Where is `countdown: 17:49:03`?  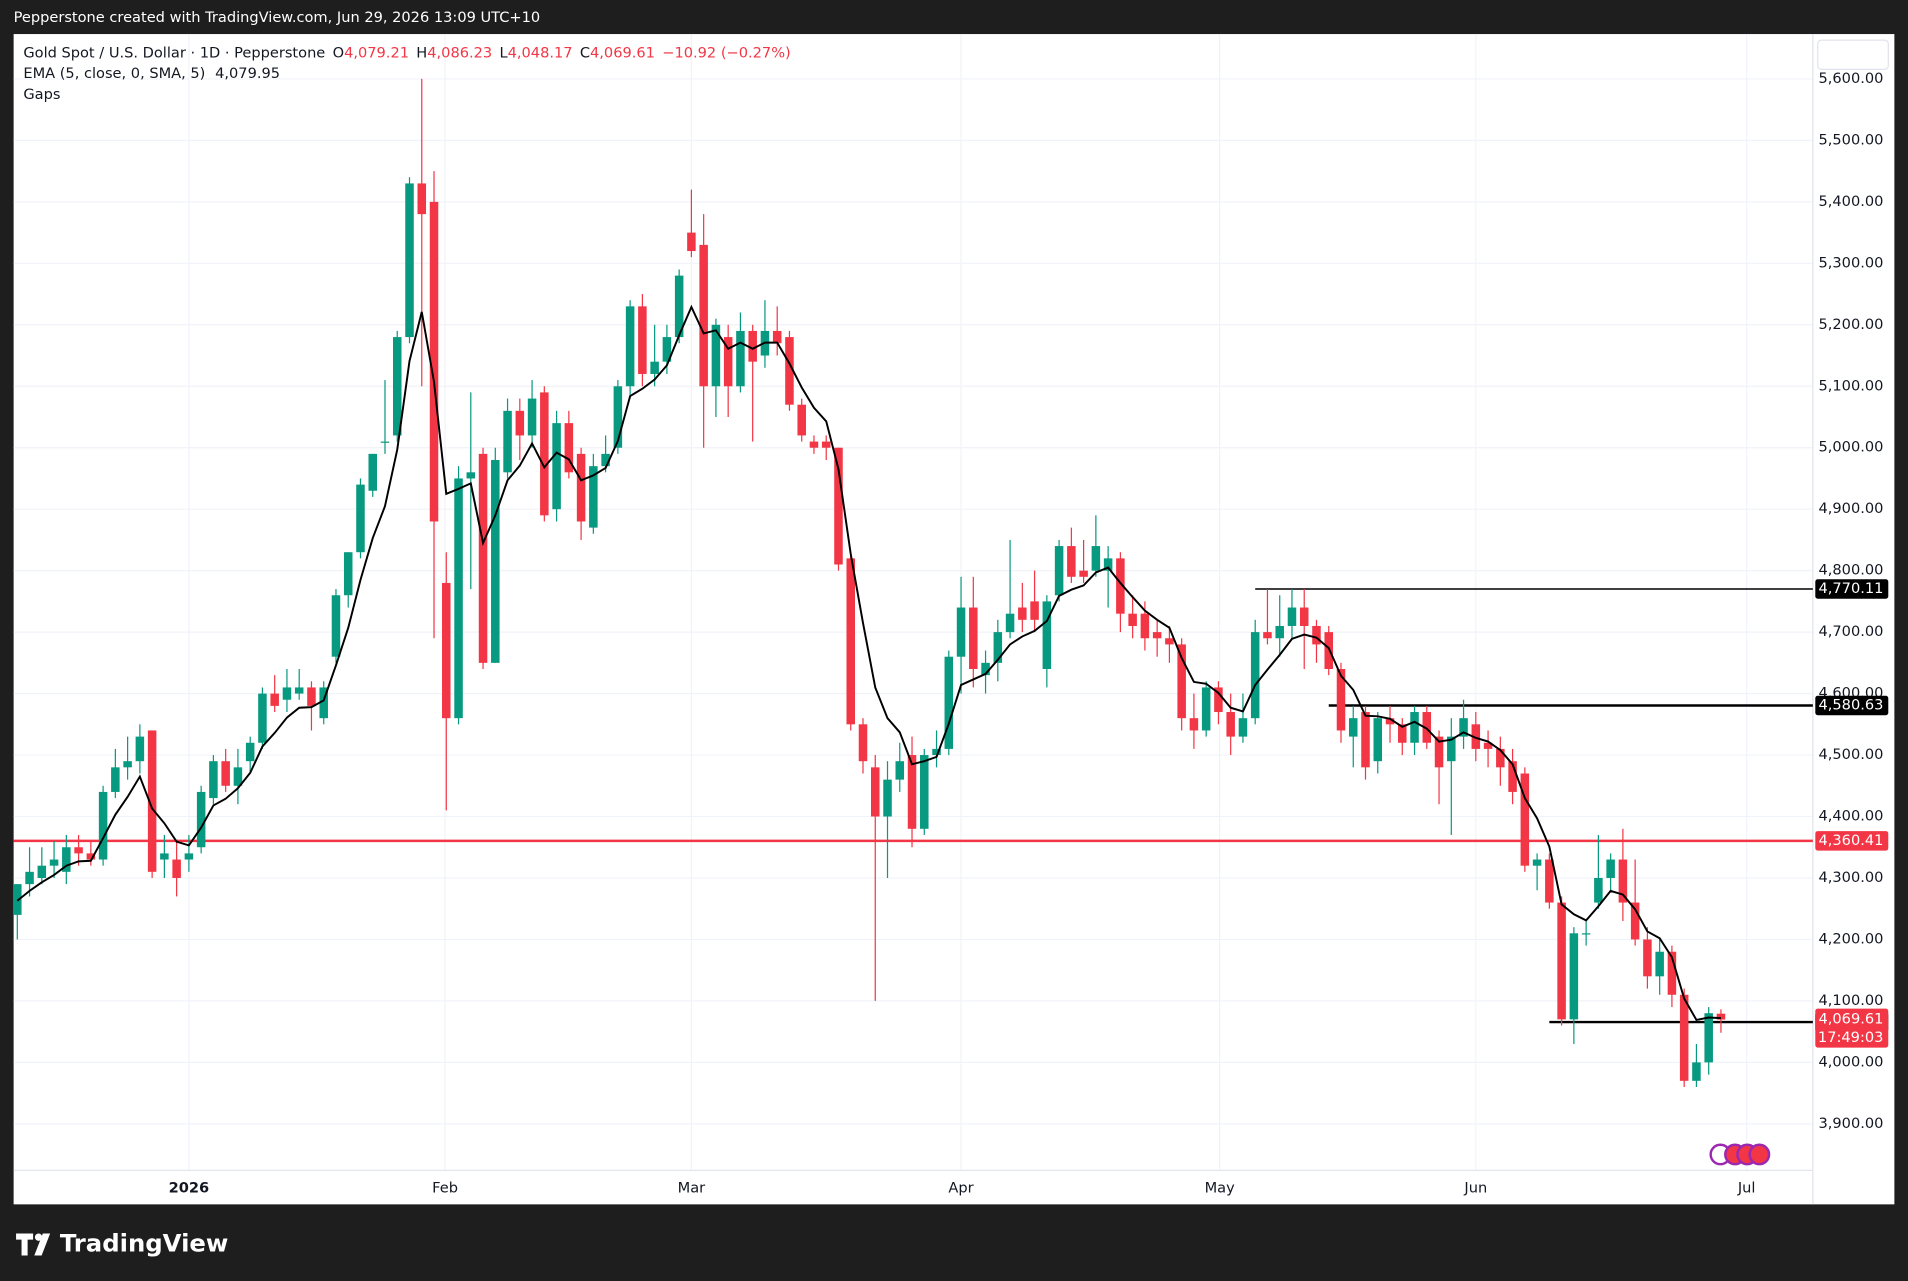
countdown: 17:49:03 is located at coordinates (1850, 1037).